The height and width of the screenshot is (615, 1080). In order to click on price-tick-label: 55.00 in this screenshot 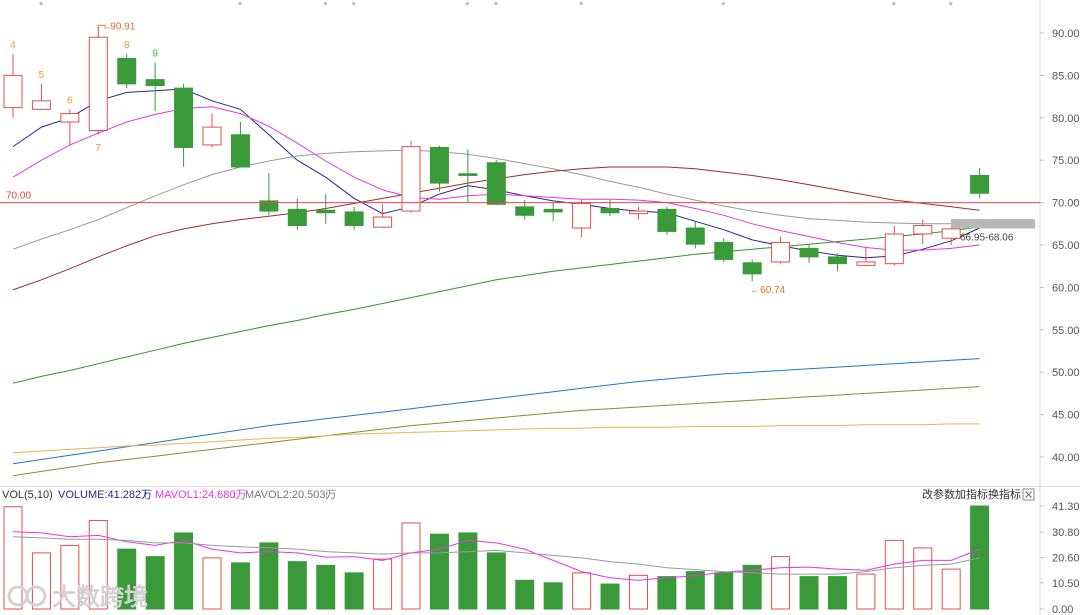, I will do `click(1066, 331)`.